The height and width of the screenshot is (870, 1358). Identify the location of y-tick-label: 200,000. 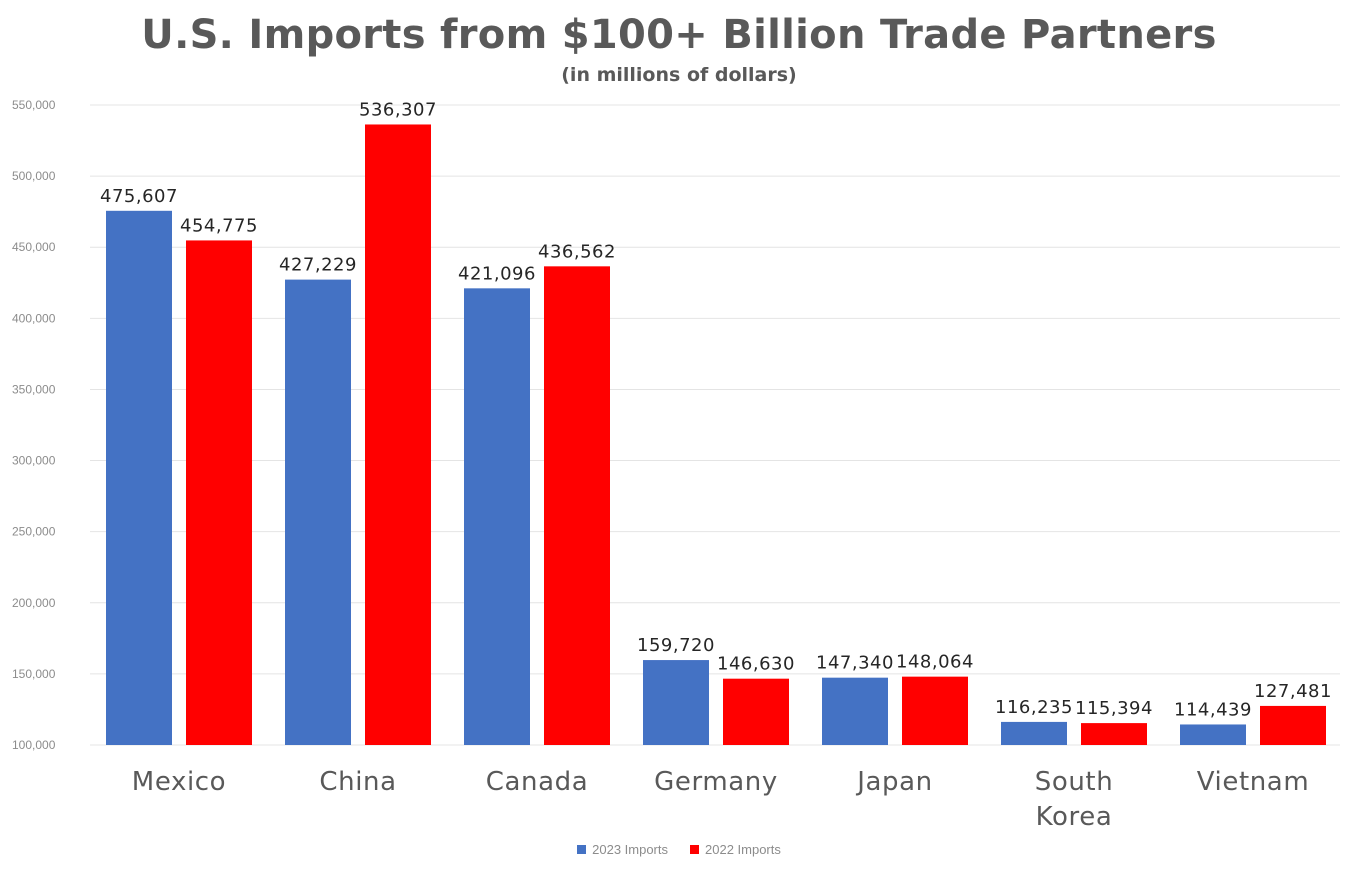
(34, 603).